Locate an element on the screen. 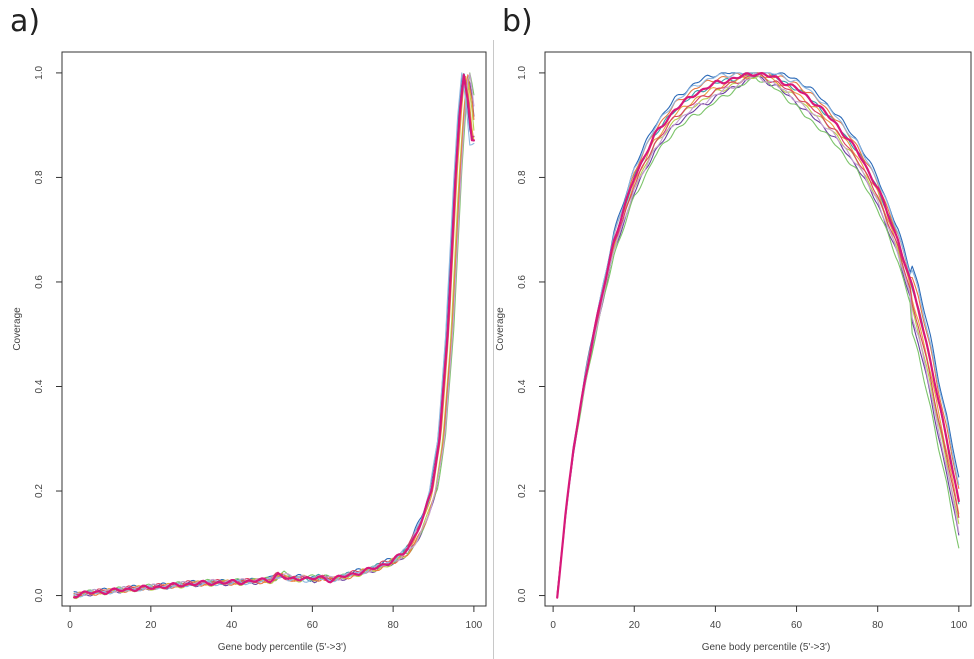  panel-a-label: a) is located at coordinates (25, 21).